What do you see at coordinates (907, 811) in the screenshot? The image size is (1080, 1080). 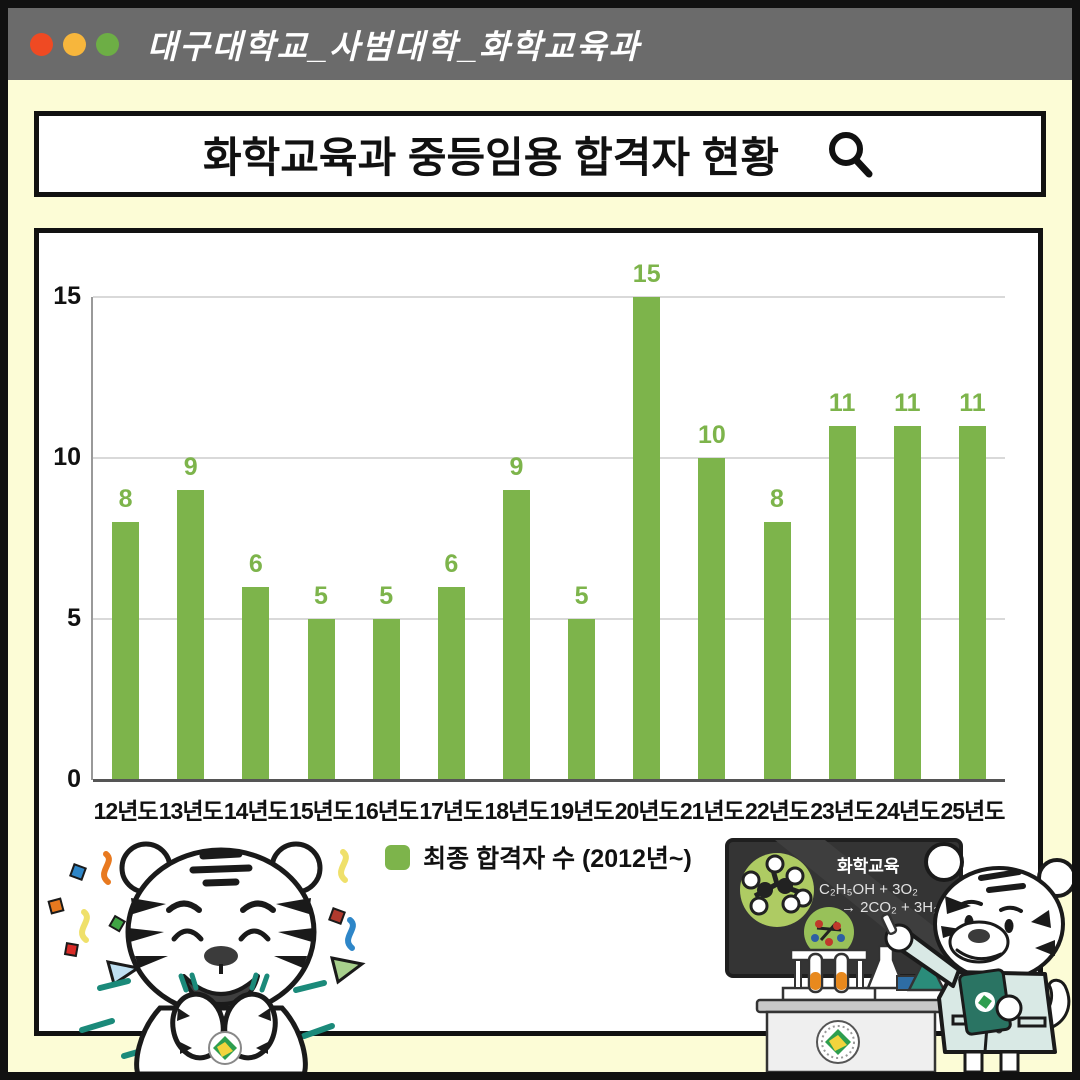 I see `x-tick-label: 24년도` at bounding box center [907, 811].